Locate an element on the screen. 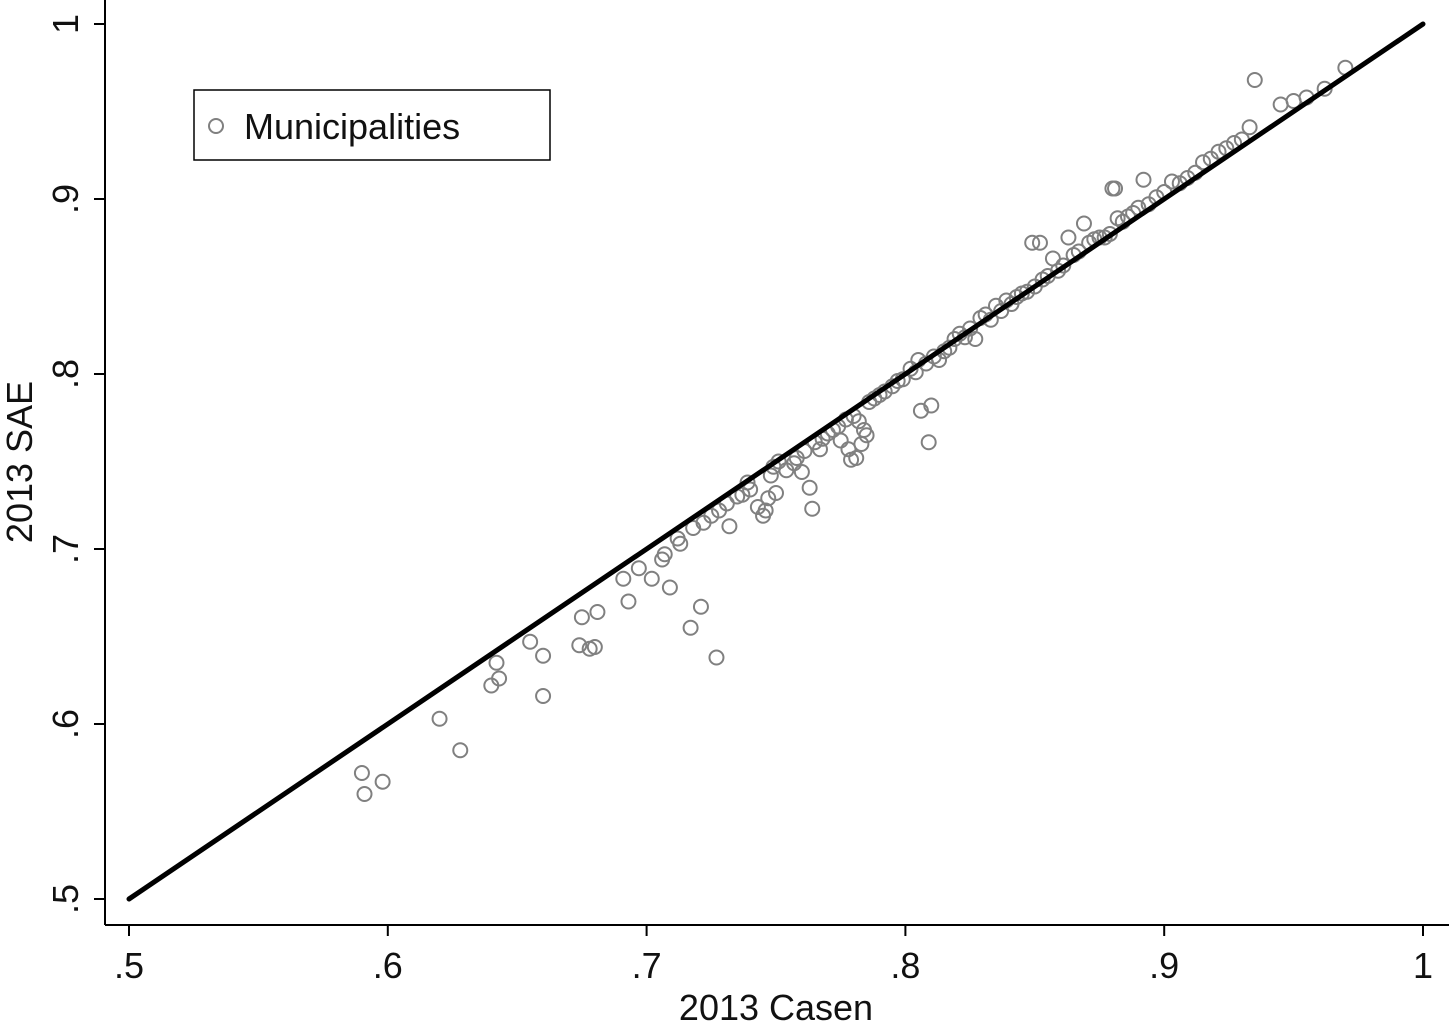  y-axis-title: 2013 SAE is located at coordinates (20, 462).